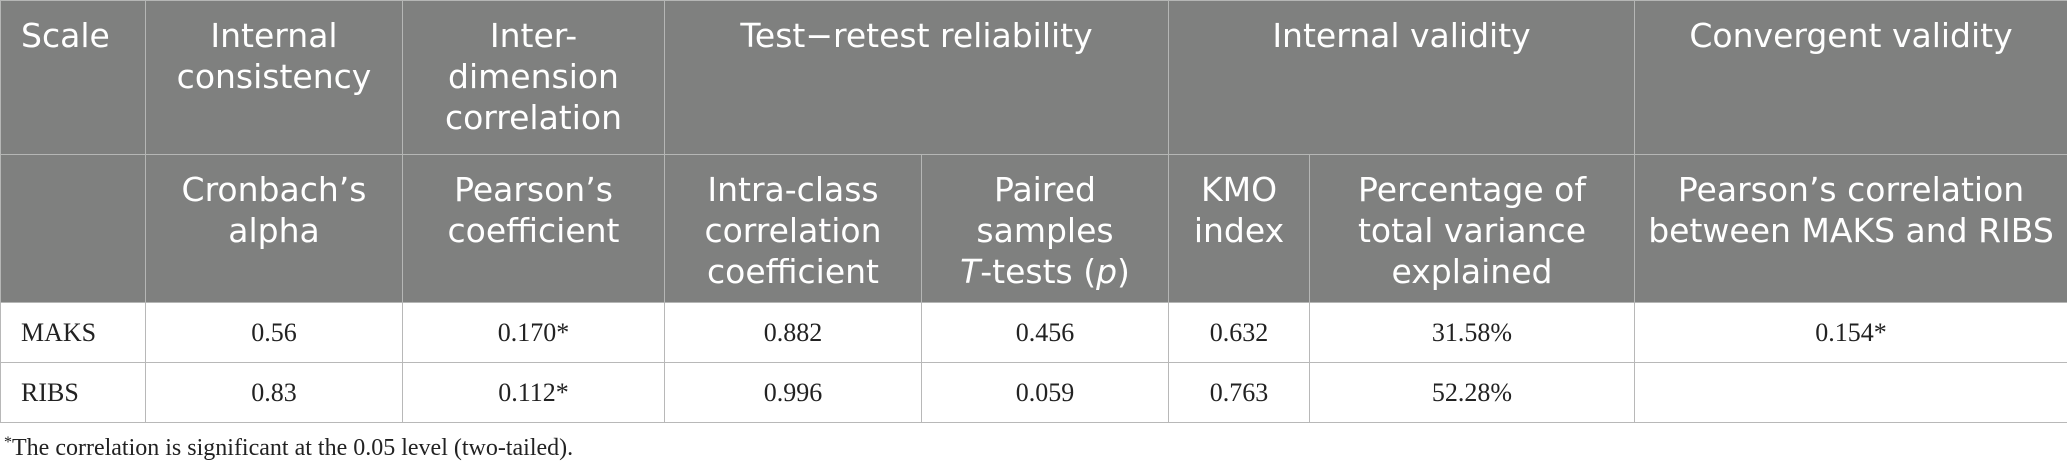 The width and height of the screenshot is (2067, 476). Describe the element at coordinates (1472, 392) in the screenshot. I see `cell-percent: 52.28%` at that location.